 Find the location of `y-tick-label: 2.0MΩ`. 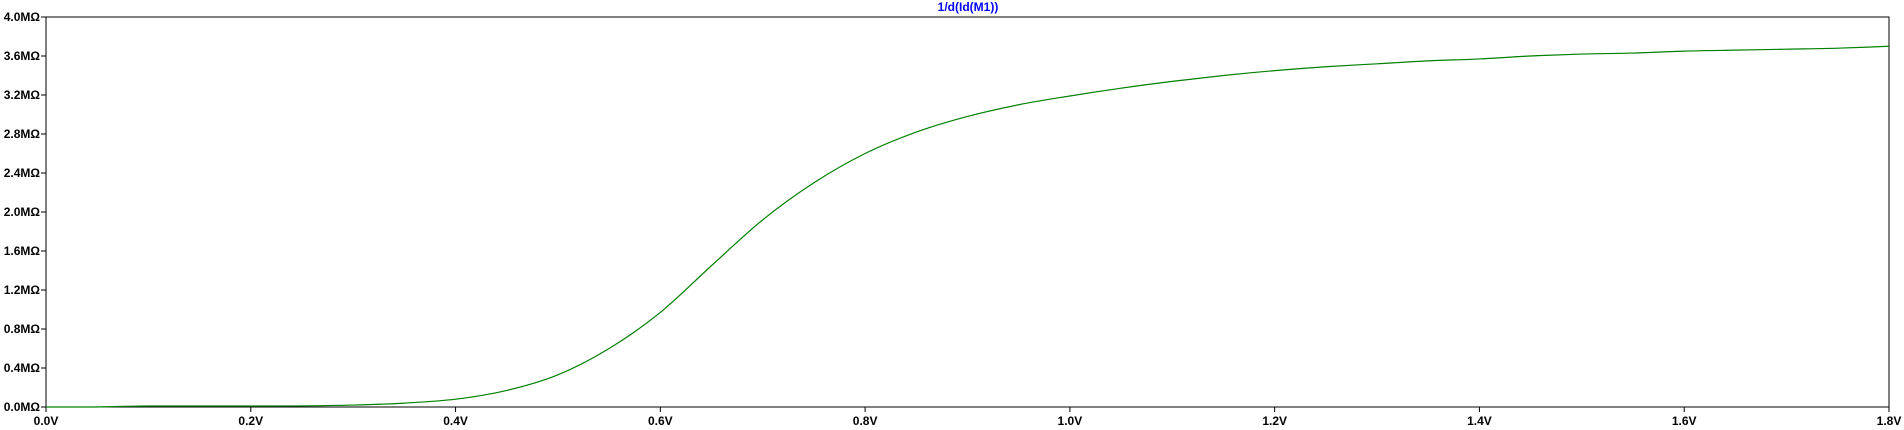

y-tick-label: 2.0MΩ is located at coordinates (22, 212).